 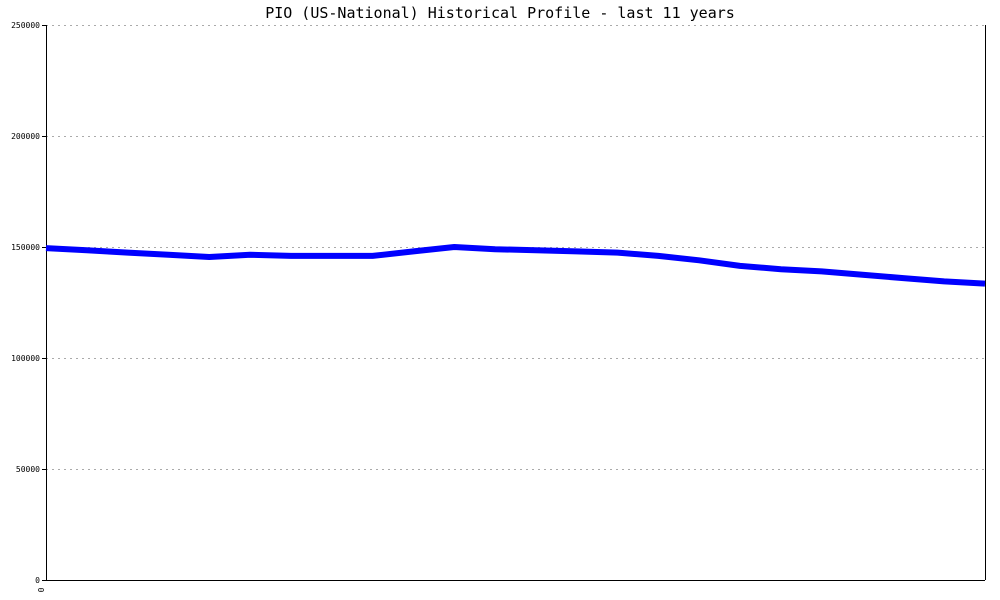 I want to click on y-tick-label: 200000, so click(x=25, y=136).